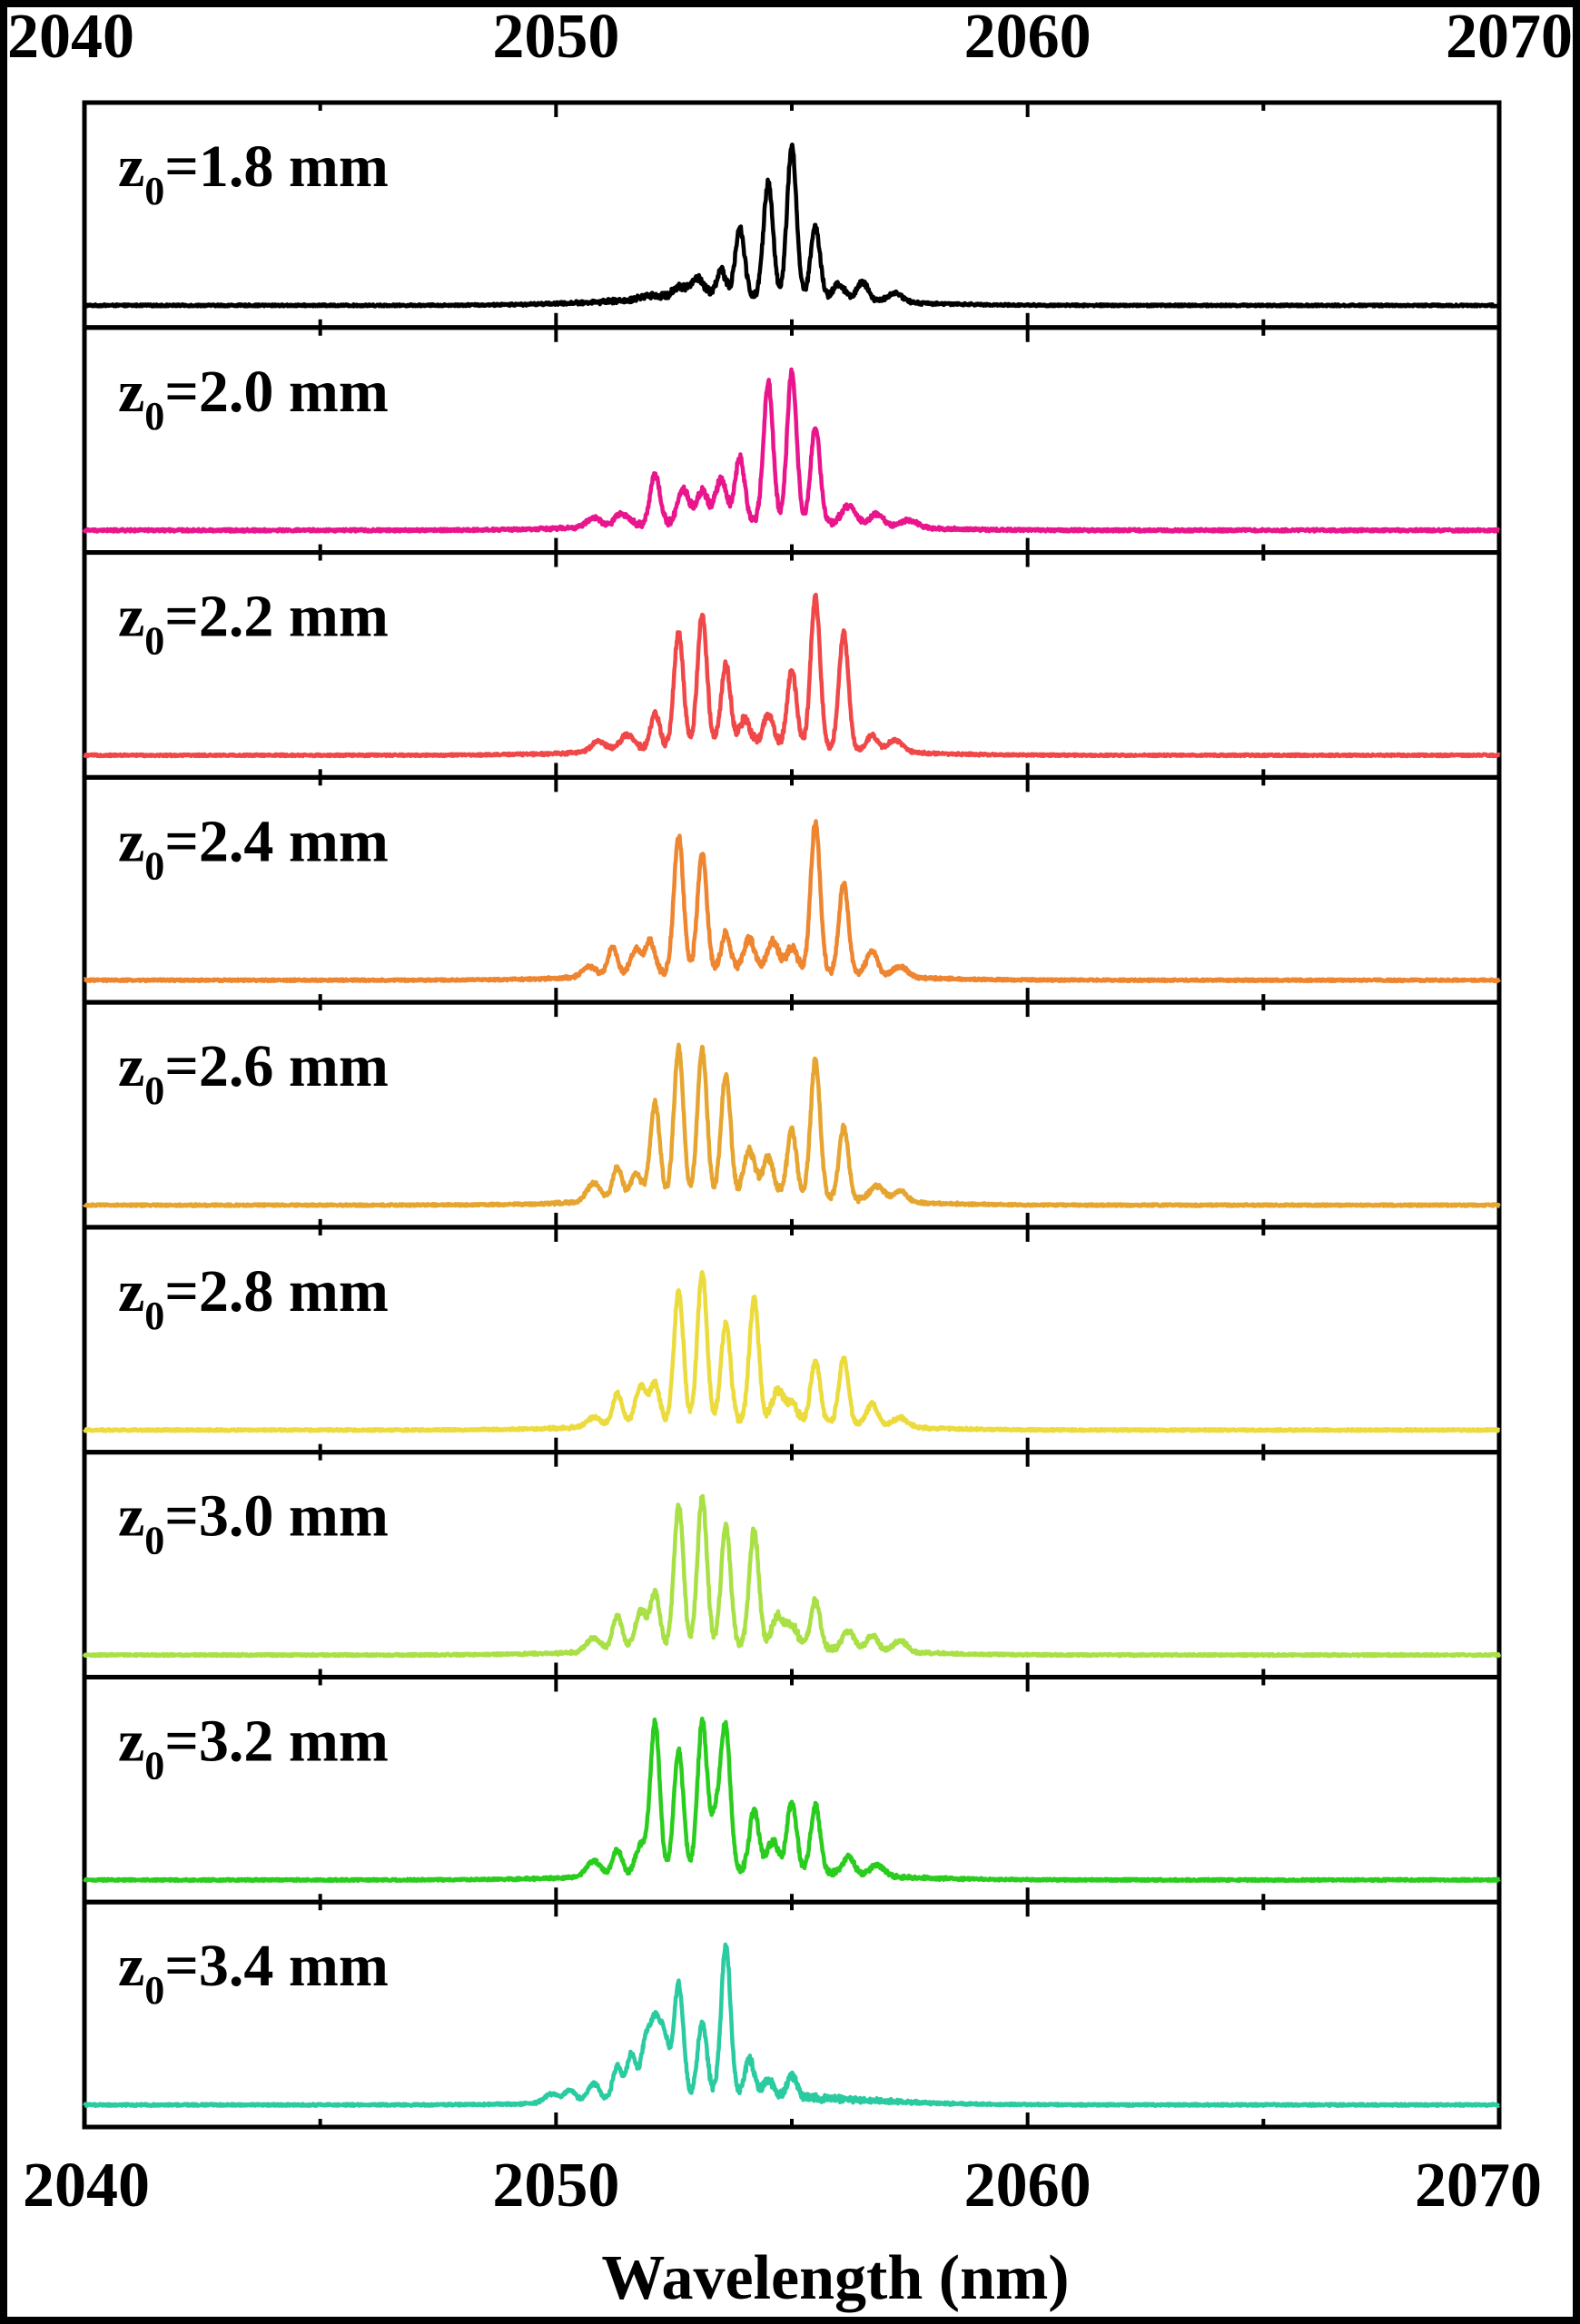  Describe the element at coordinates (276, 841) in the screenshot. I see `panel-label-value: =2.4 mm` at that location.